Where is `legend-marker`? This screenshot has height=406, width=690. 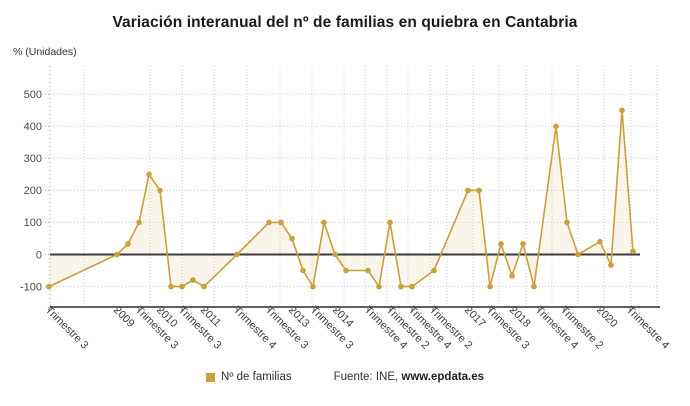
legend-marker is located at coordinates (210, 377).